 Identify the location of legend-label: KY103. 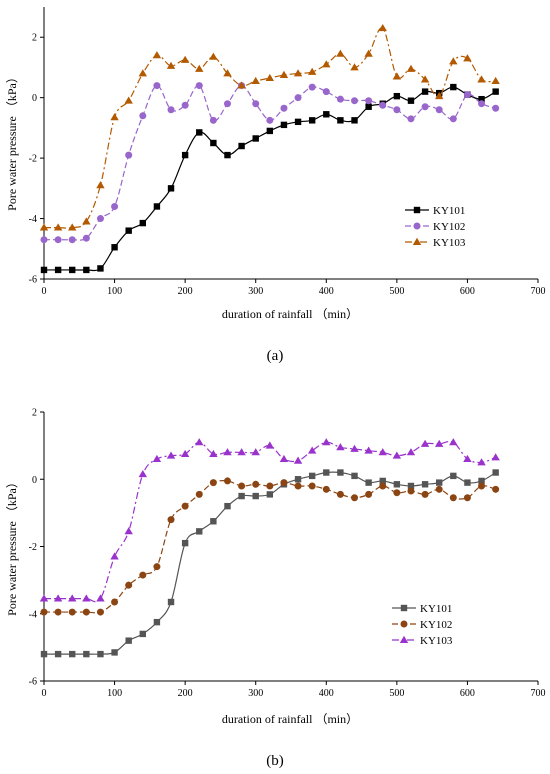
(436, 641).